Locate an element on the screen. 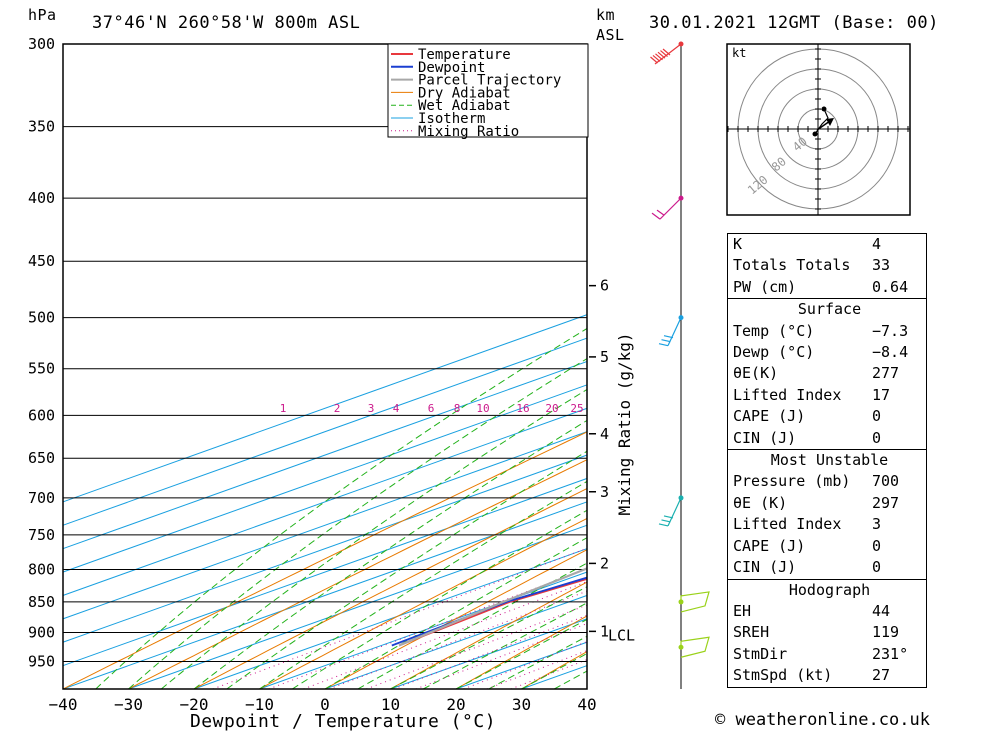  mixing-ratio-value-label: 3 is located at coordinates (371, 408).